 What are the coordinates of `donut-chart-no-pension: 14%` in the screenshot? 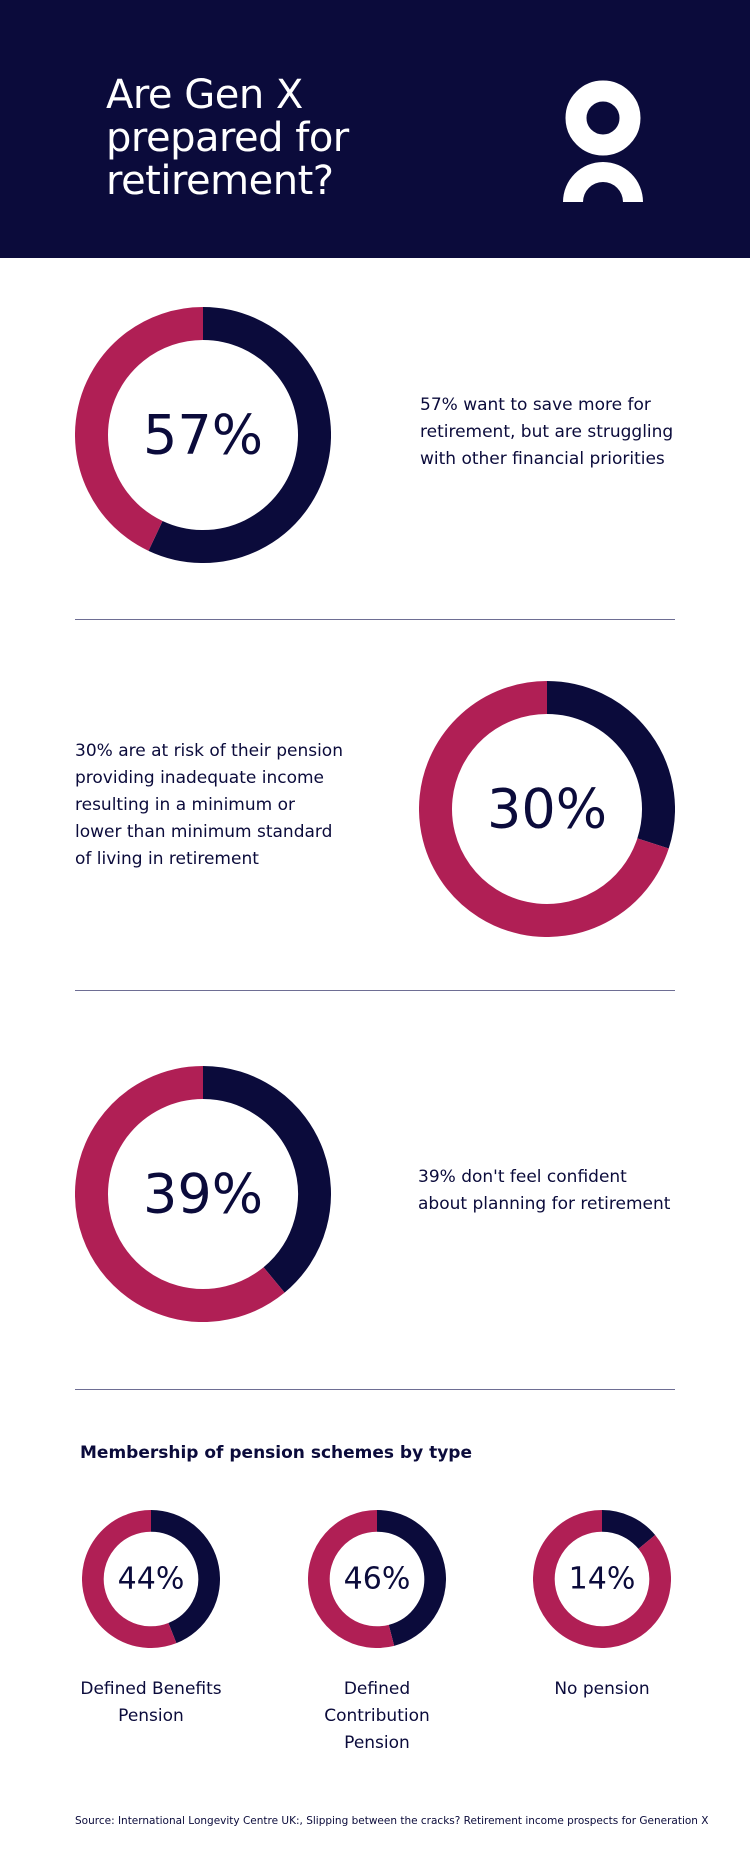 It's located at (602, 1579).